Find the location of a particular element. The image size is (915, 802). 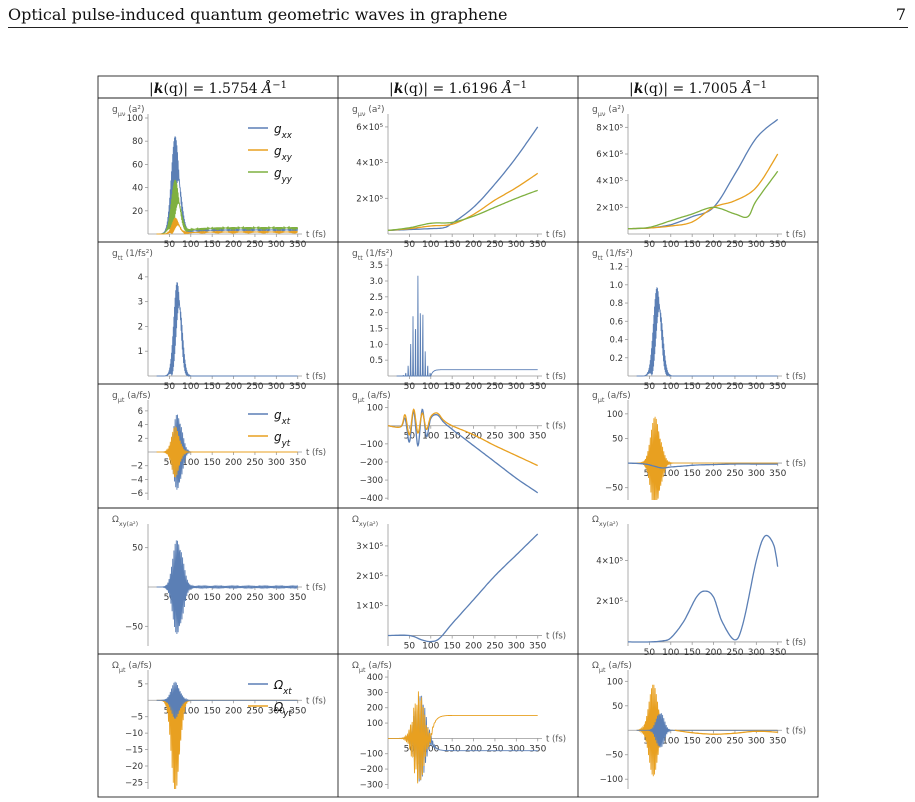

y-axis-label: gtt (1/fs²) is located at coordinates (372, 255).